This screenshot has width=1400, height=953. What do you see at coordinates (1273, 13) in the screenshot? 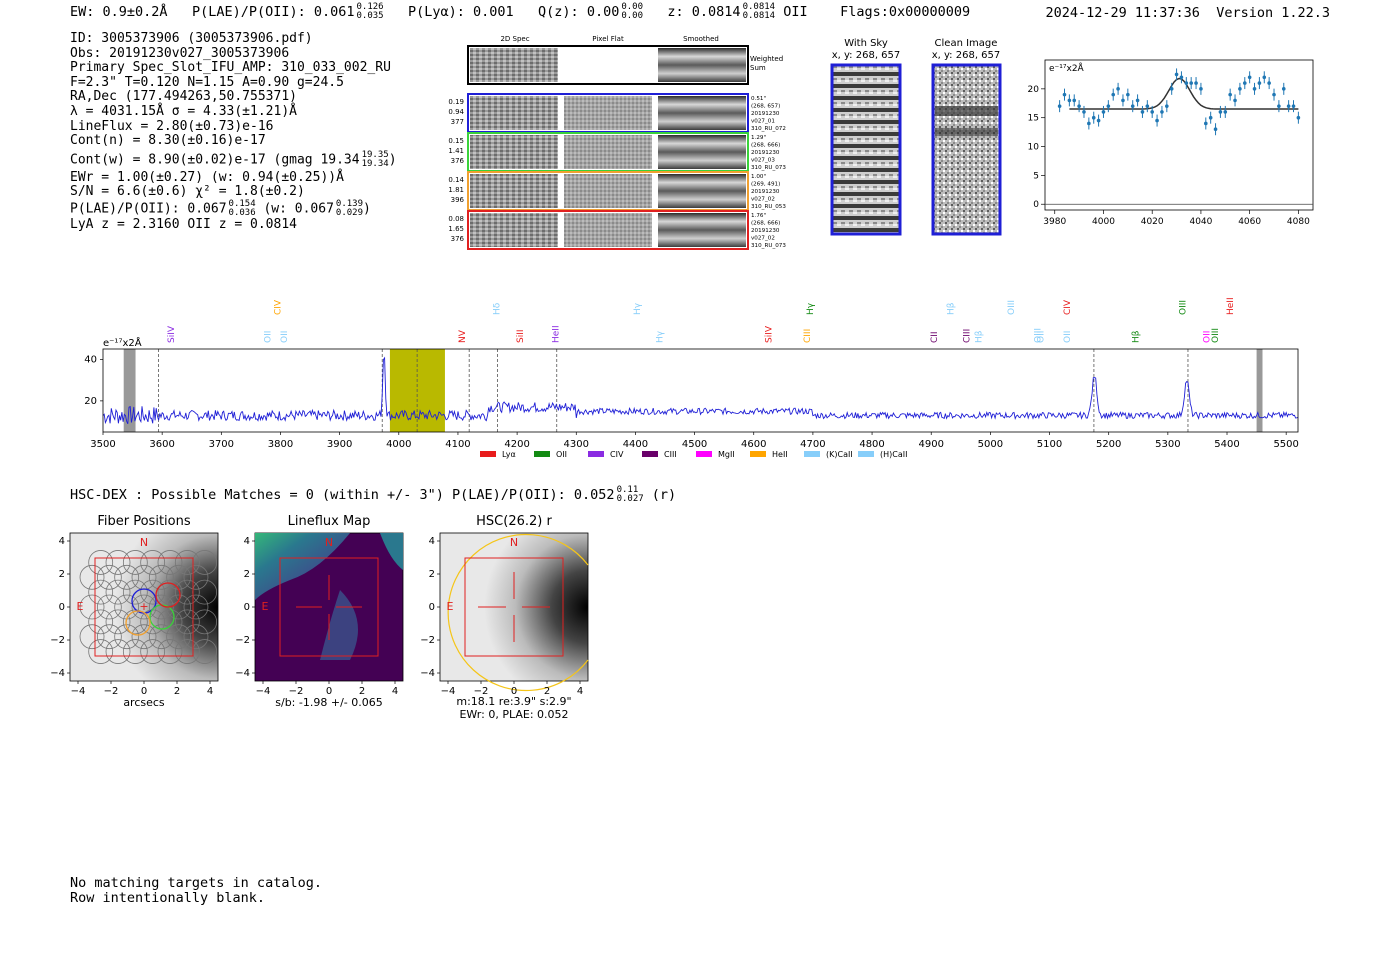
I see `header-version: Version 1.22.3` at bounding box center [1273, 13].